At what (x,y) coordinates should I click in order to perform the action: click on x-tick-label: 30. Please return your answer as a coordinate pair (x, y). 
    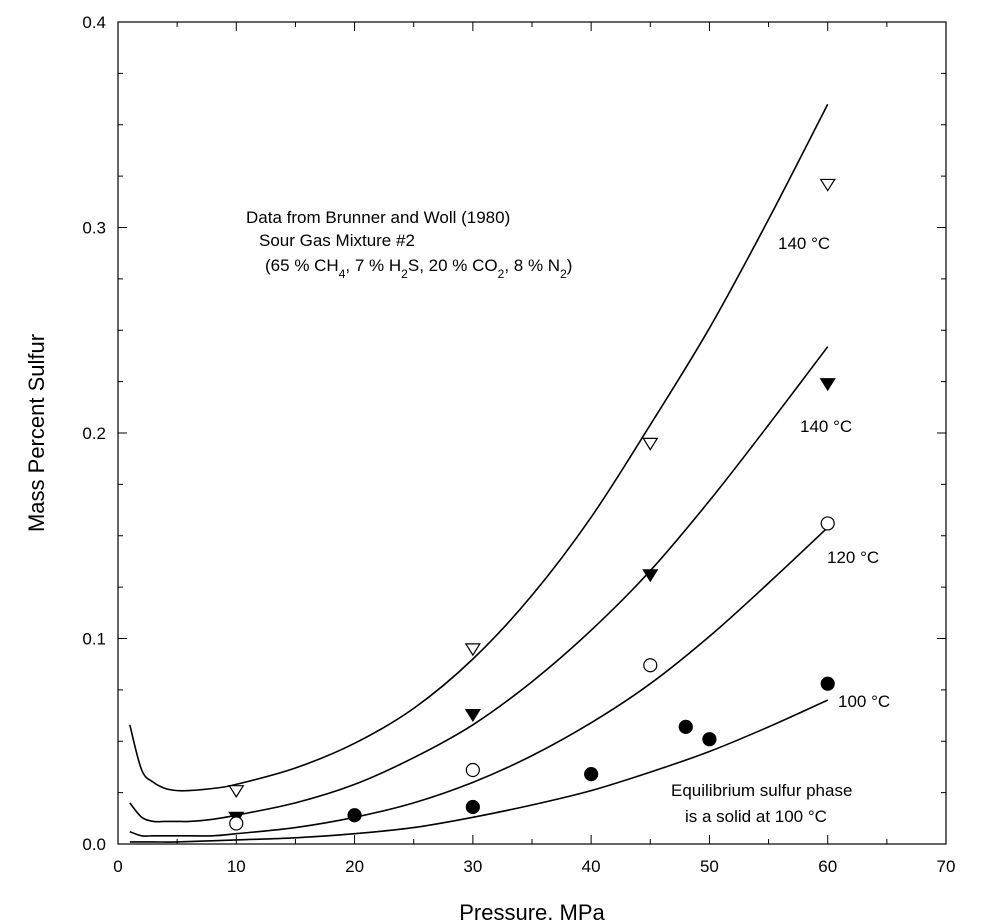
    Looking at the image, I should click on (472, 866).